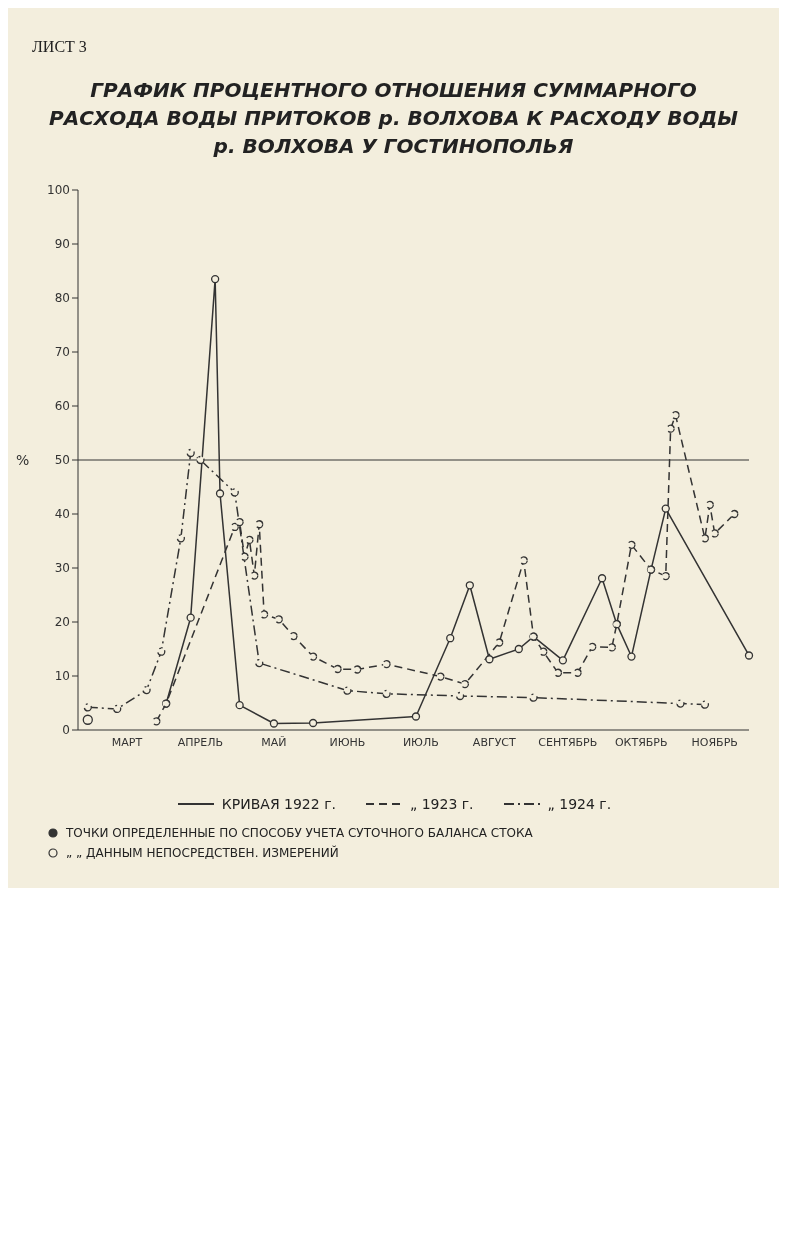  Describe the element at coordinates (62, 622) in the screenshot. I see `y-tick-label: 20` at that location.